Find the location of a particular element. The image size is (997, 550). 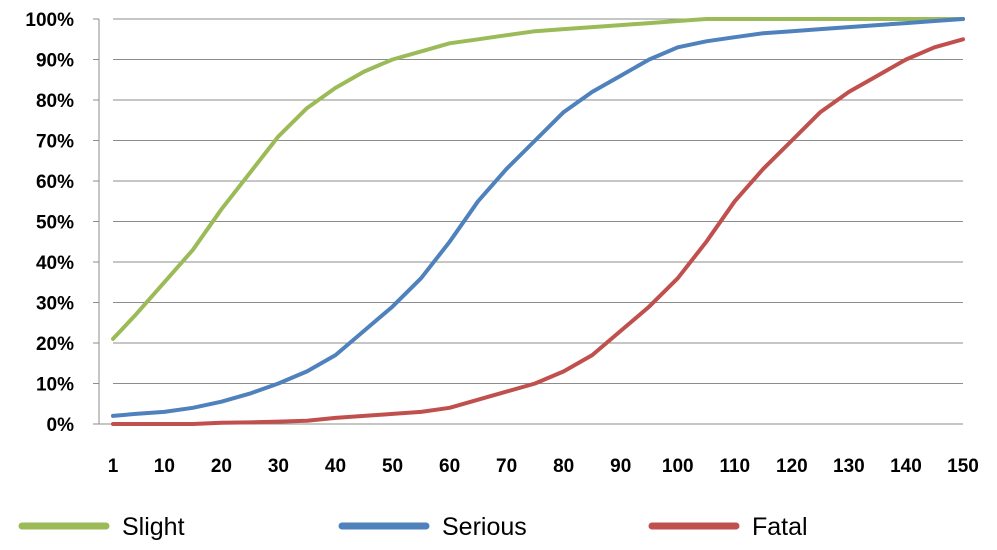

x-tick-label: 10 is located at coordinates (164, 466).